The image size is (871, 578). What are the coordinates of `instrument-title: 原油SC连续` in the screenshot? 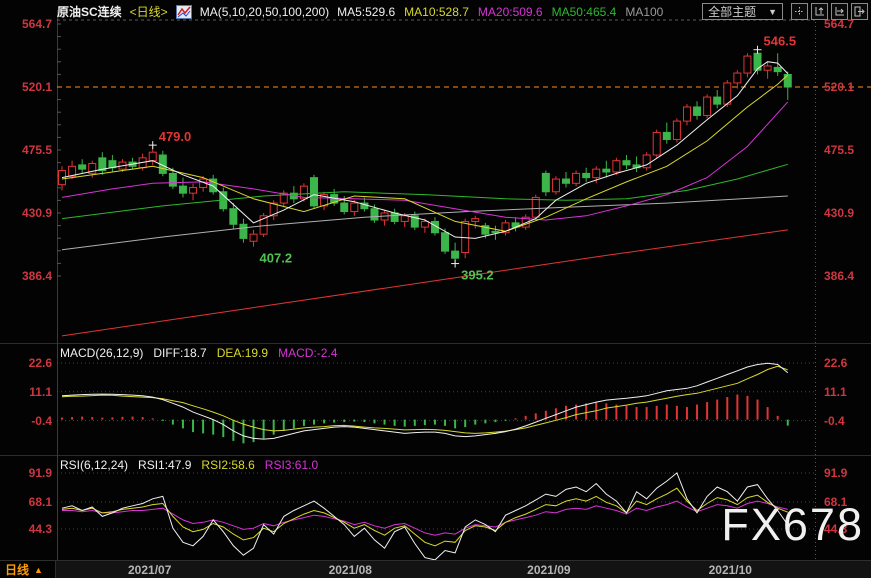 It's located at (89, 12).